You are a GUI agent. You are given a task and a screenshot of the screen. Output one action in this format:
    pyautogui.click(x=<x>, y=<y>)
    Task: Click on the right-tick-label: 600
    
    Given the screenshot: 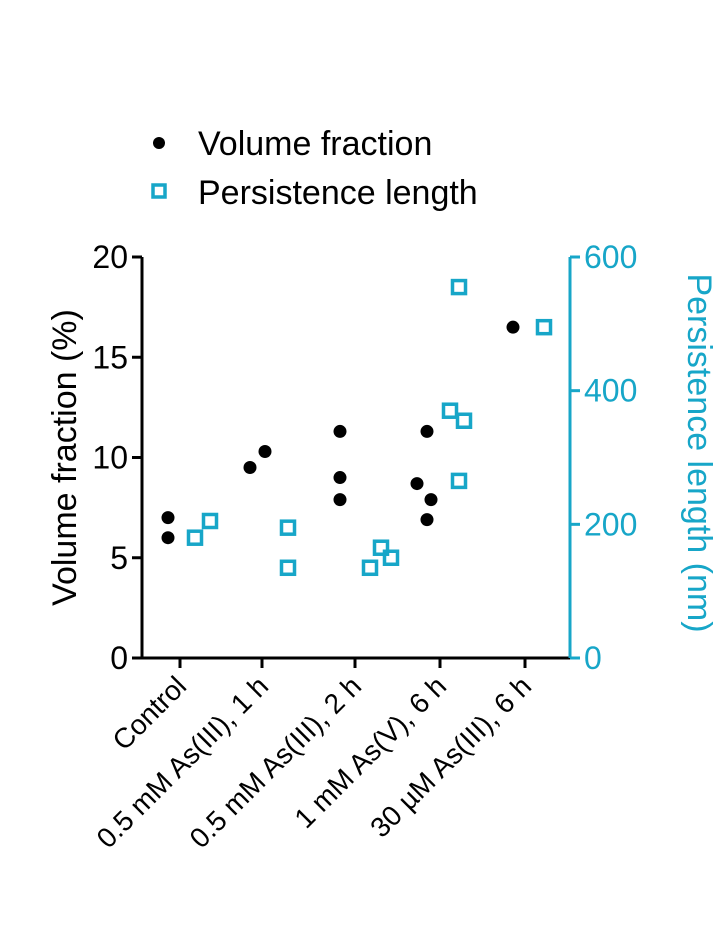 What is the action you would take?
    pyautogui.click(x=610, y=257)
    